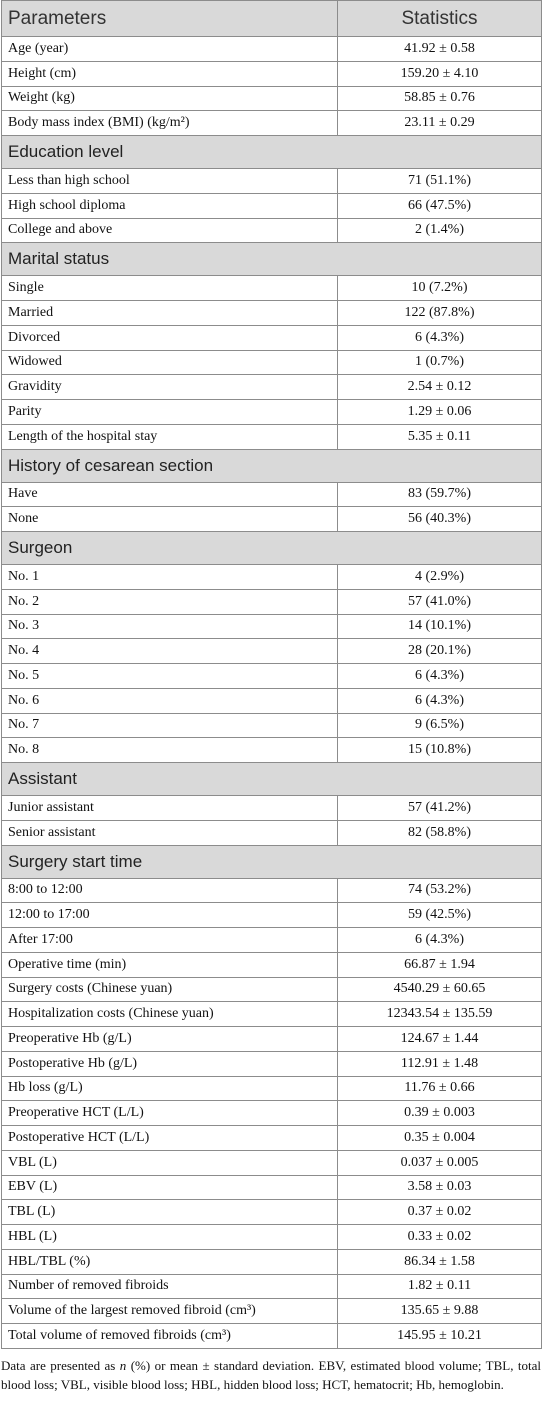 The width and height of the screenshot is (542, 1416). Describe the element at coordinates (169, 1138) in the screenshot. I see `parameter-cell: Postoperative HCT (L/L)` at that location.